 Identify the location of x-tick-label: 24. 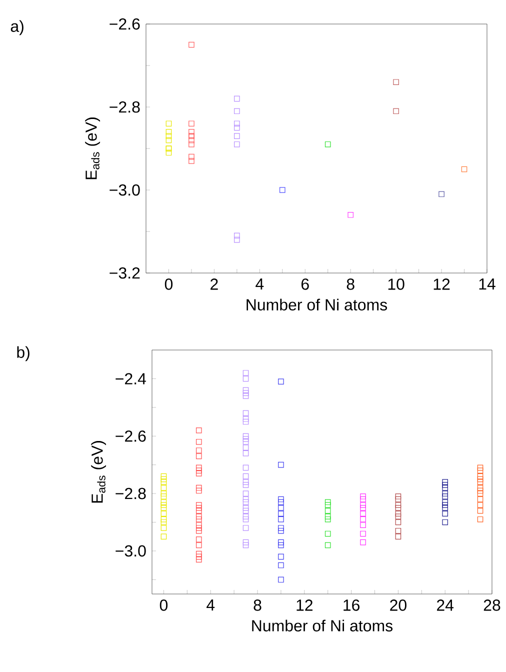
(445, 605).